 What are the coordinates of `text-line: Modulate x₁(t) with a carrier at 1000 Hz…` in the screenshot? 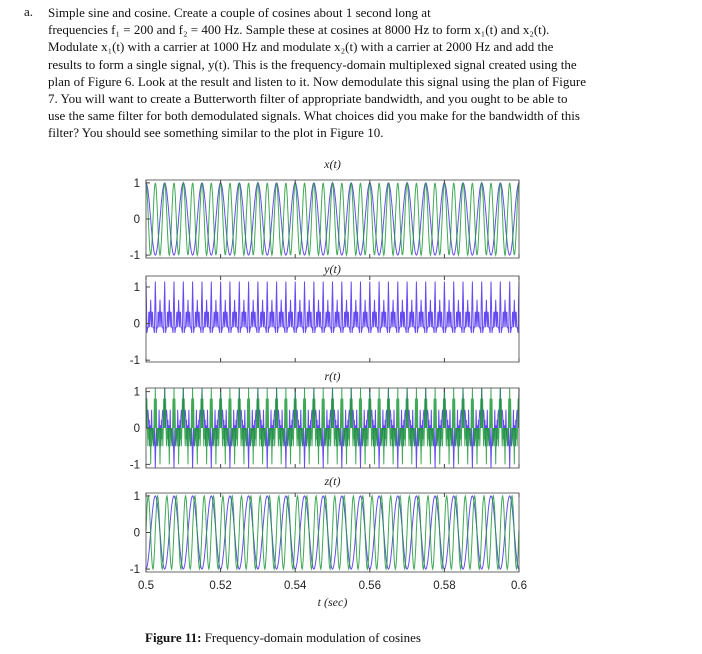 It's located at (301, 47).